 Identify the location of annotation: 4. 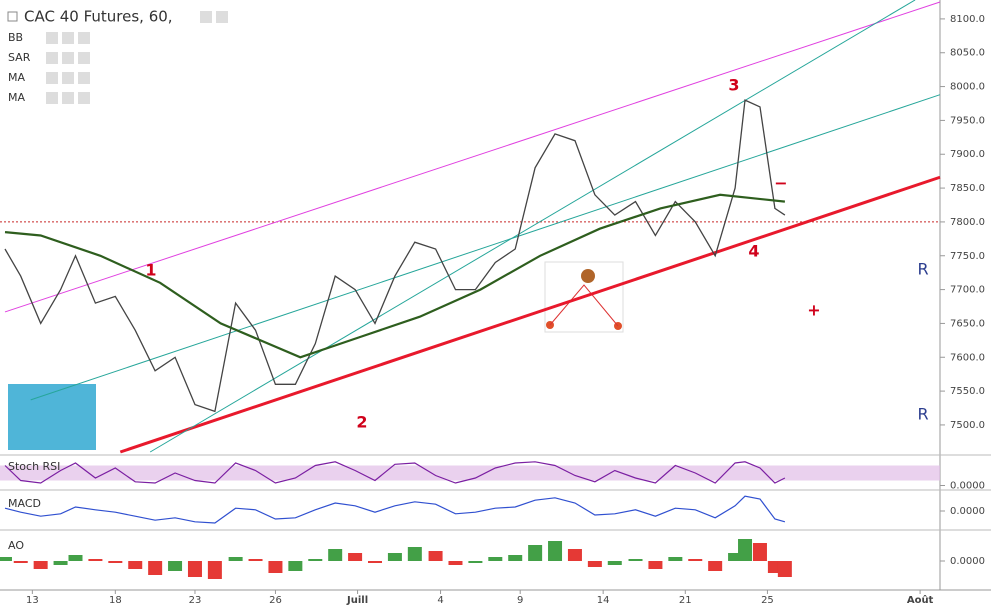
(753, 251).